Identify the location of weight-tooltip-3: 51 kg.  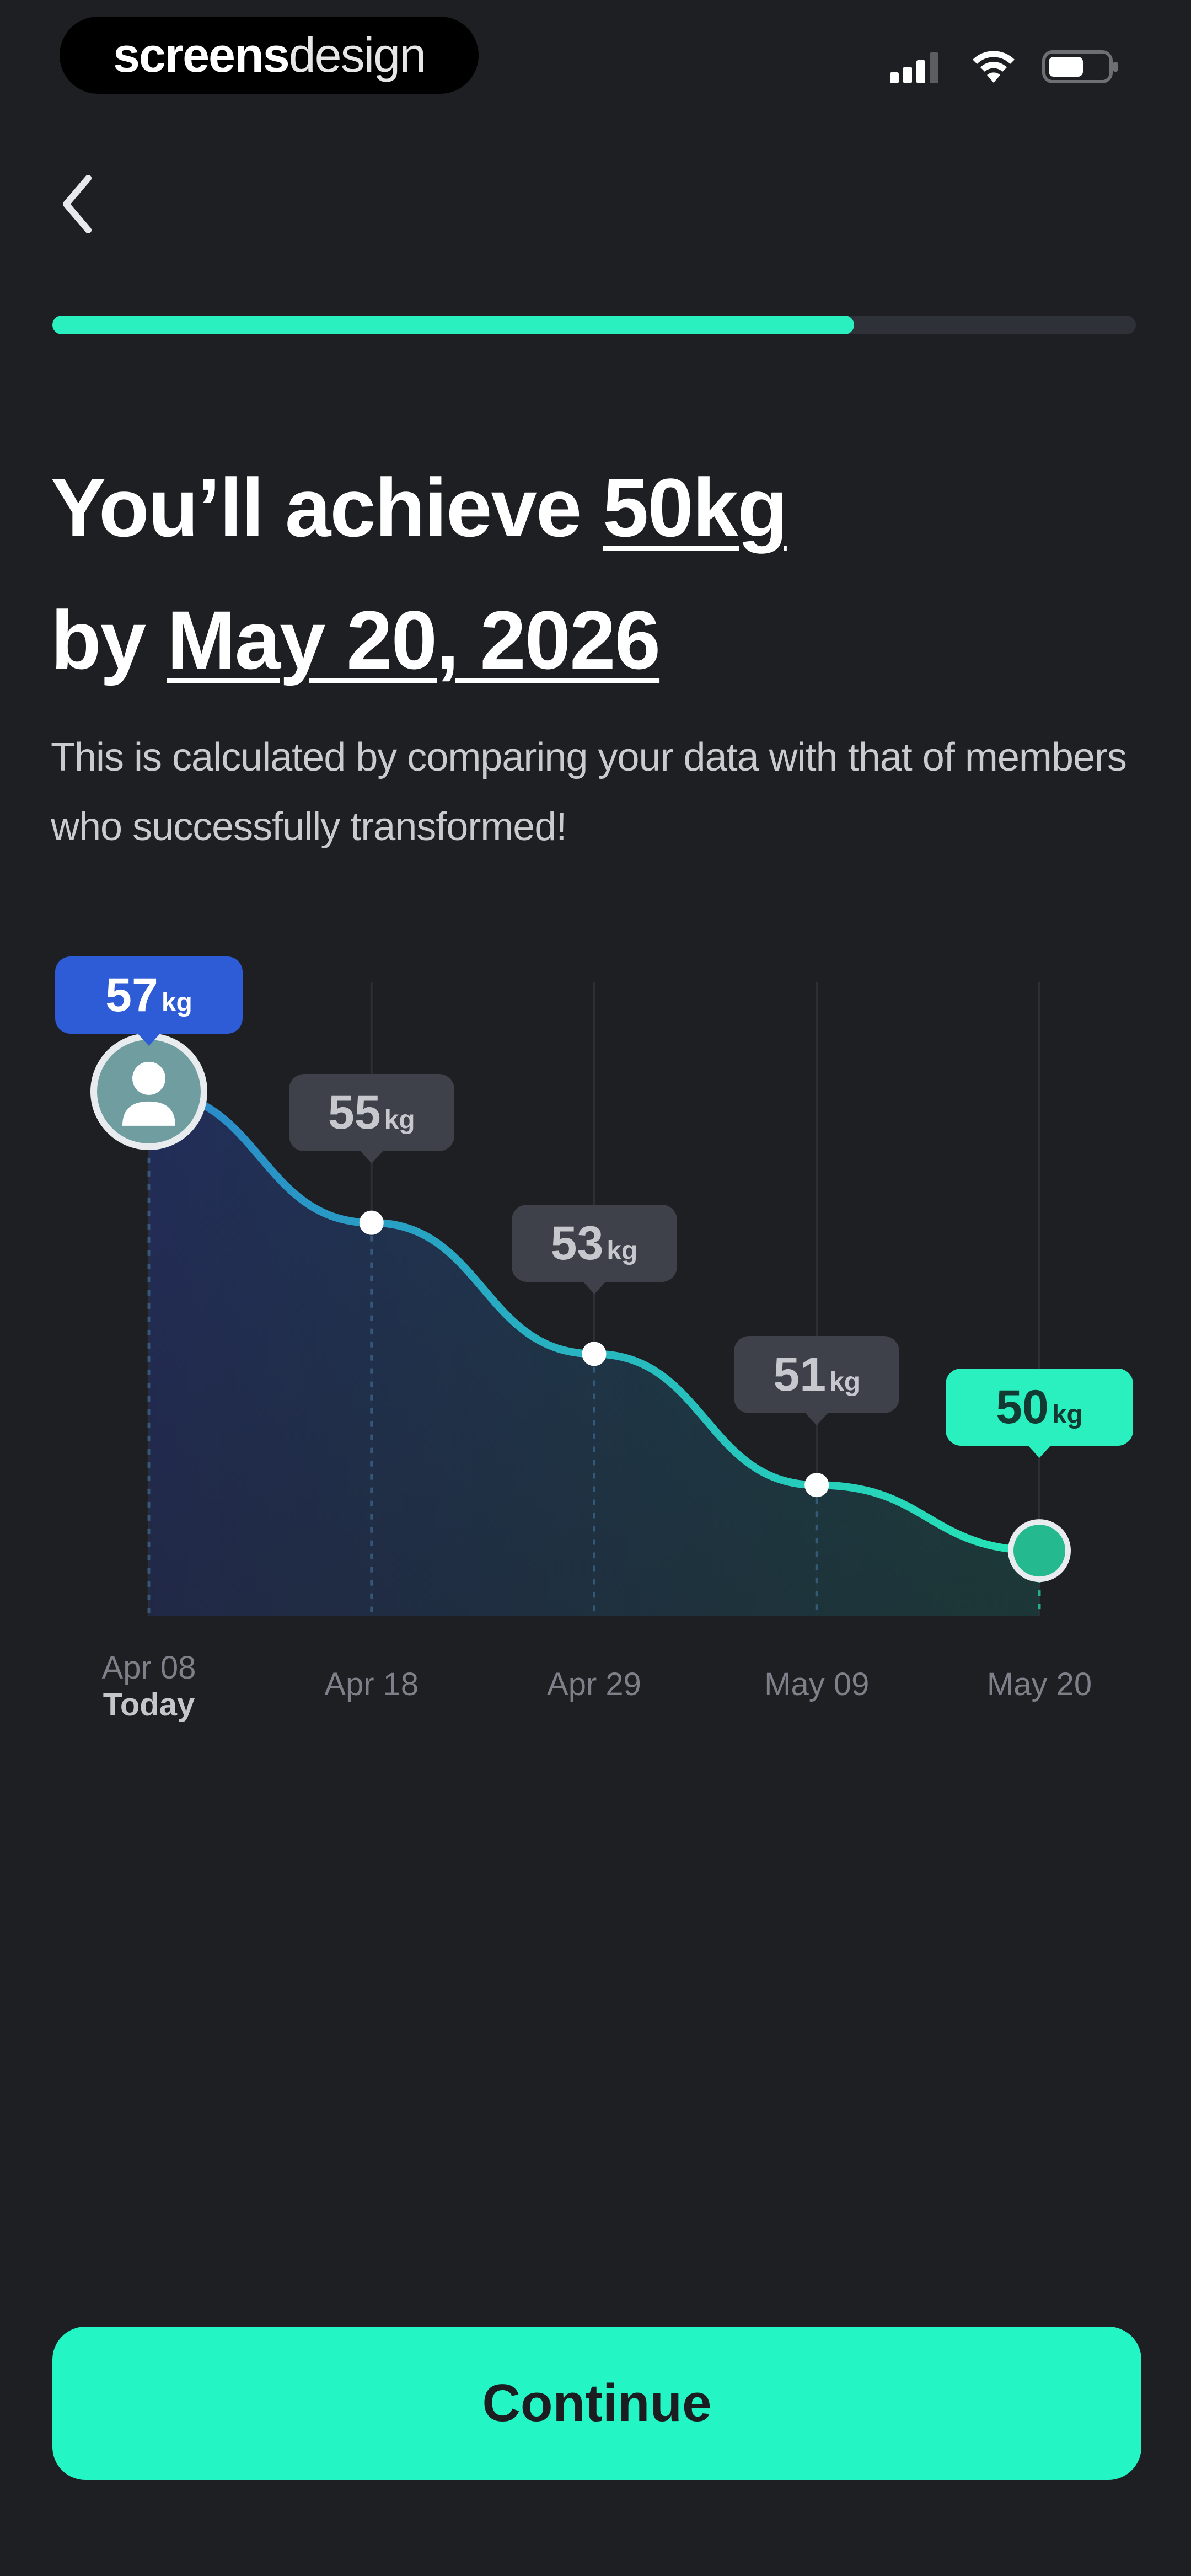
(817, 1381).